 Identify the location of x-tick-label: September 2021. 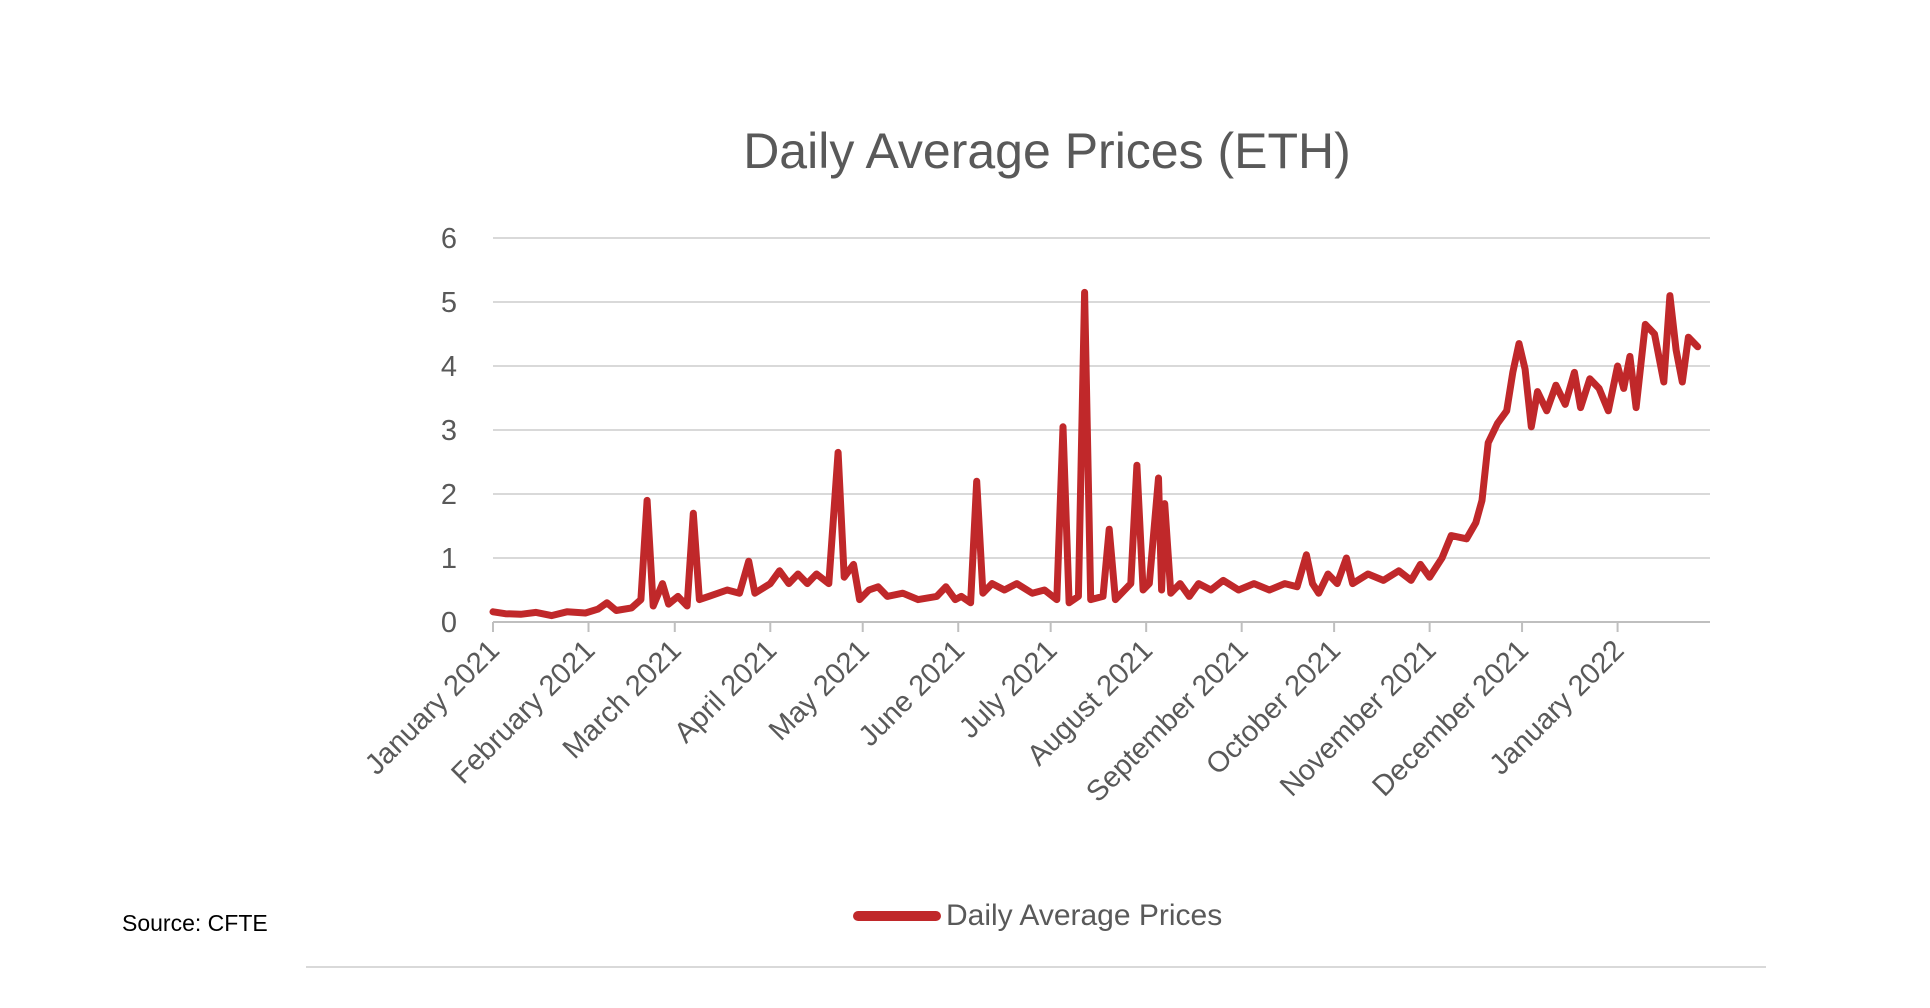
(1167, 721).